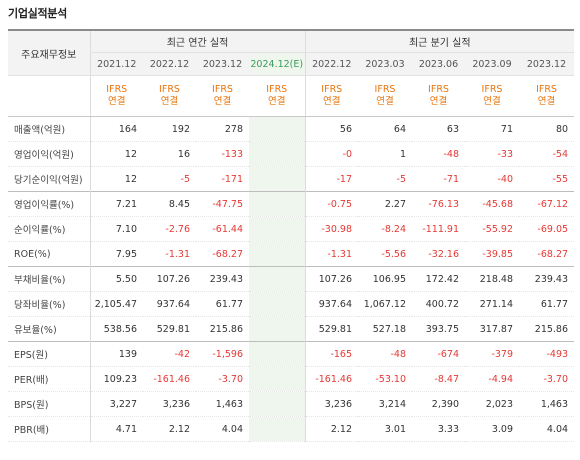  What do you see at coordinates (492, 379) in the screenshot?
I see `value-cell: -4.94` at bounding box center [492, 379].